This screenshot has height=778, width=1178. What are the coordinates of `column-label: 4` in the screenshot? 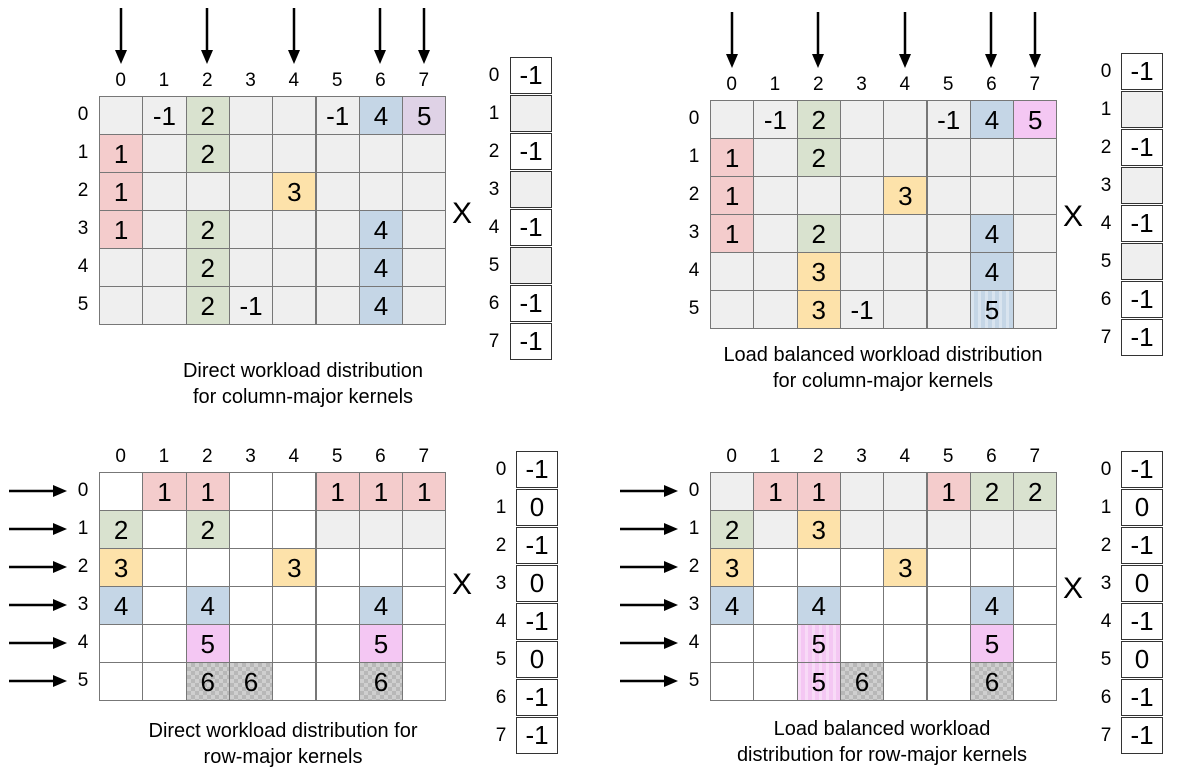 It's located at (294, 456).